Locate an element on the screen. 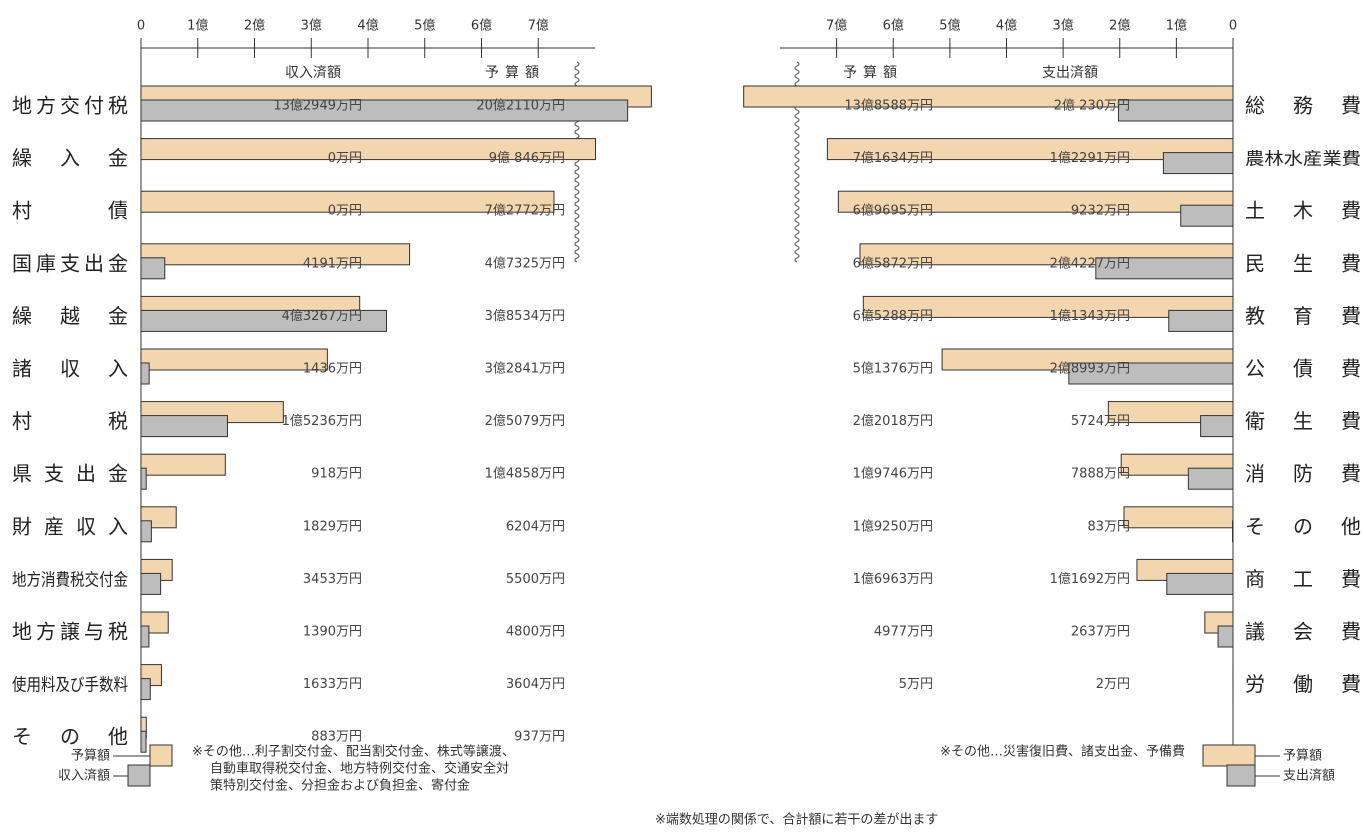 Image resolution: width=1364 pixels, height=832 pixels. x-tick-label: 2億 is located at coordinates (254, 26).